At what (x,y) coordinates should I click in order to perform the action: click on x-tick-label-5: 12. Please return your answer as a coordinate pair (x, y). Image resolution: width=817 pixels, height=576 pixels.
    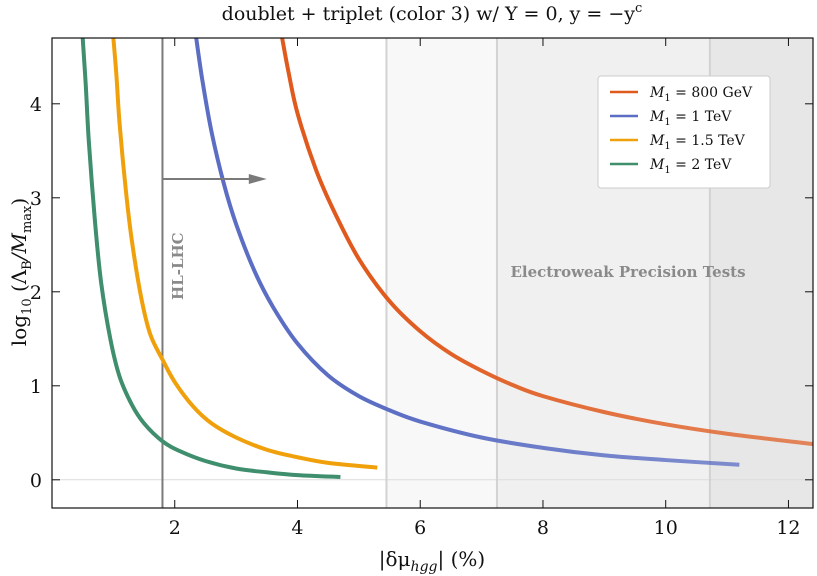
    Looking at the image, I should click on (788, 528).